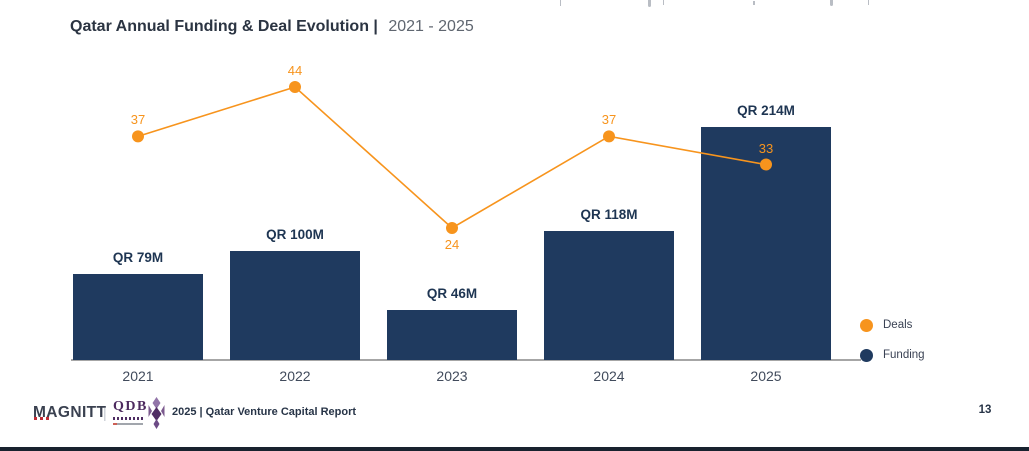  Describe the element at coordinates (431, 26) in the screenshot. I see `page-title-period: 2021 - 2025` at that location.